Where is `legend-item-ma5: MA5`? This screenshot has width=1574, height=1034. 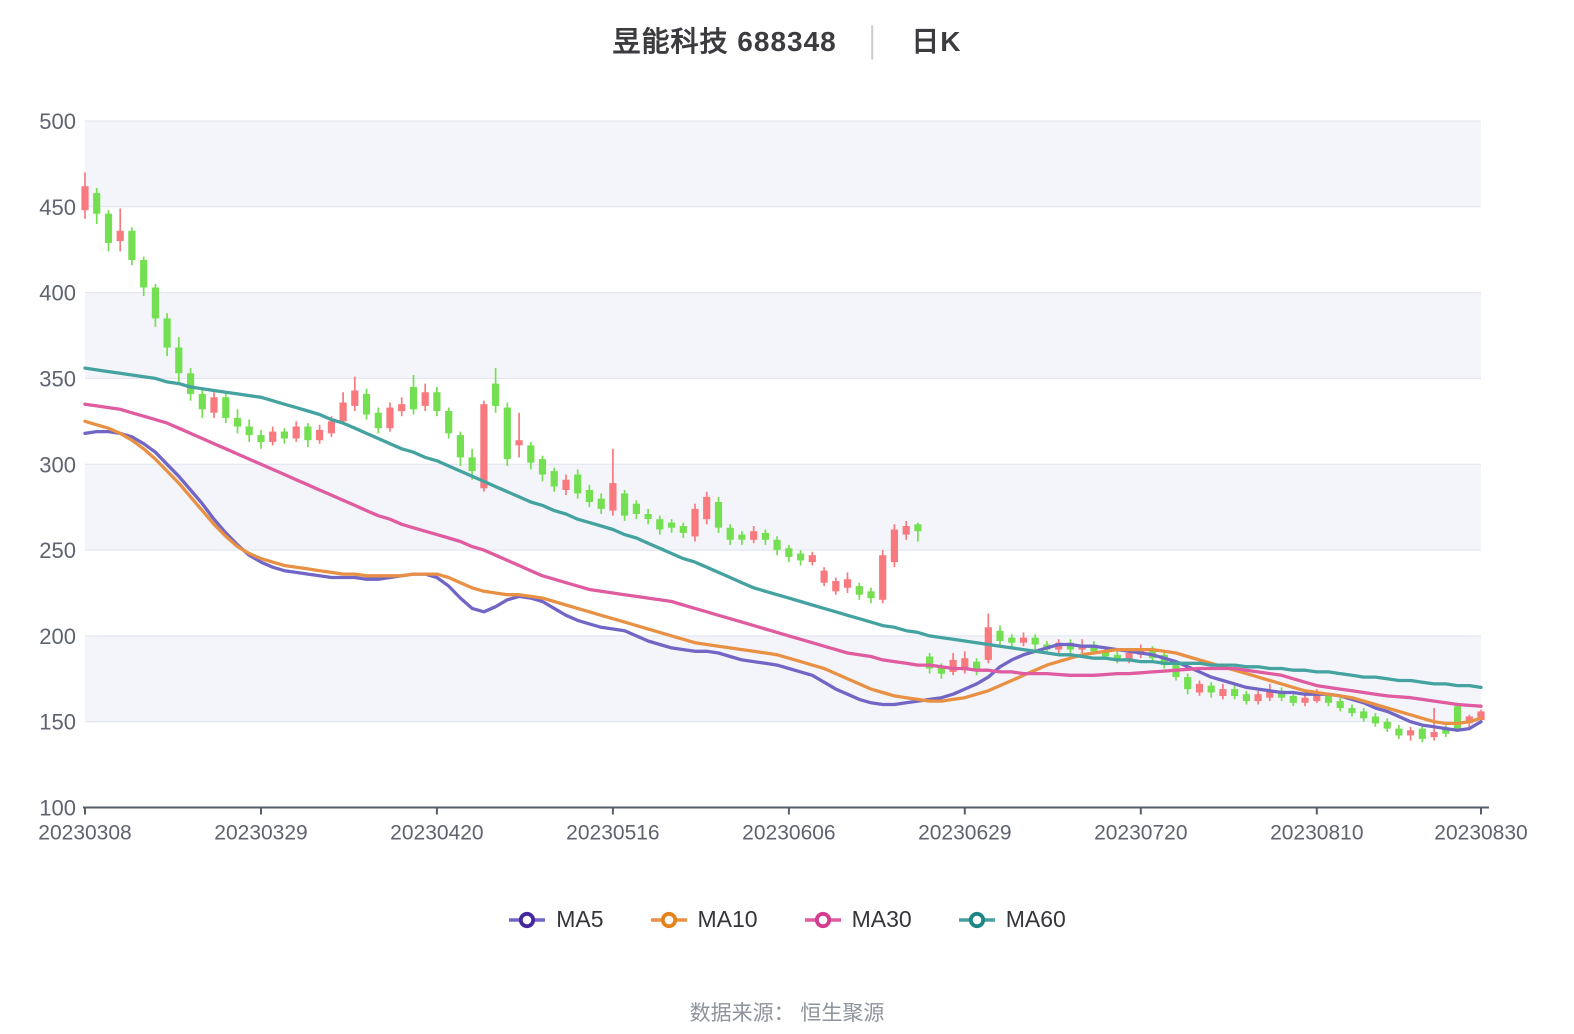 legend-item-ma5: MA5 is located at coordinates (556, 919).